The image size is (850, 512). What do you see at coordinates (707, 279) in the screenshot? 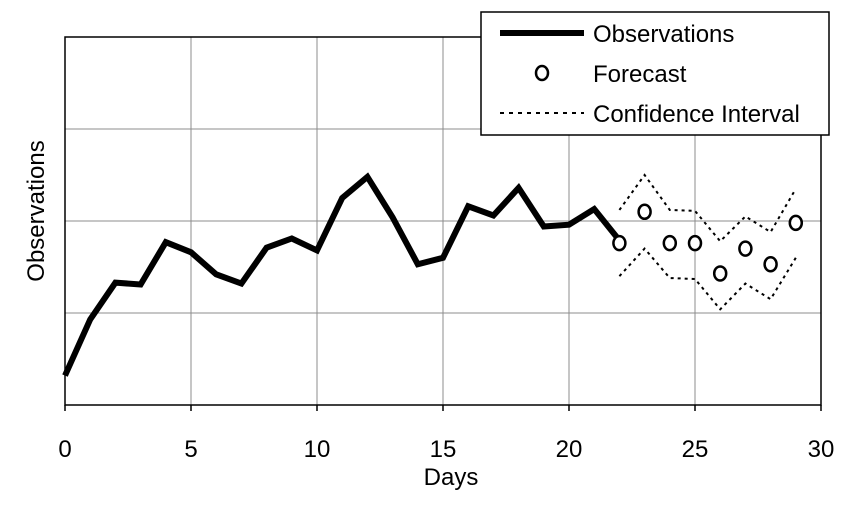
I see `confidence-interval-lower` at bounding box center [707, 279].